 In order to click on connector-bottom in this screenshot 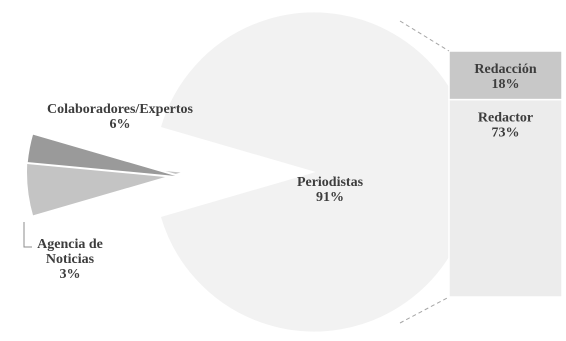, I will do `click(424, 310)`.